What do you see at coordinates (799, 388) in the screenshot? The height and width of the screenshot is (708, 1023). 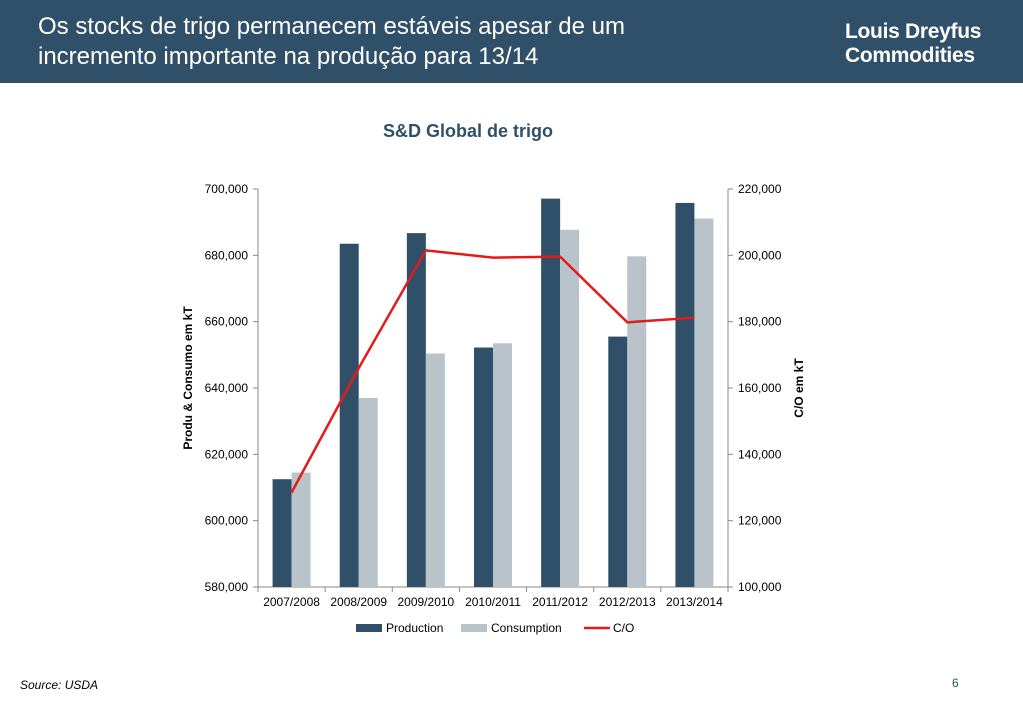 I see `right-axis-title: C/O em kT` at bounding box center [799, 388].